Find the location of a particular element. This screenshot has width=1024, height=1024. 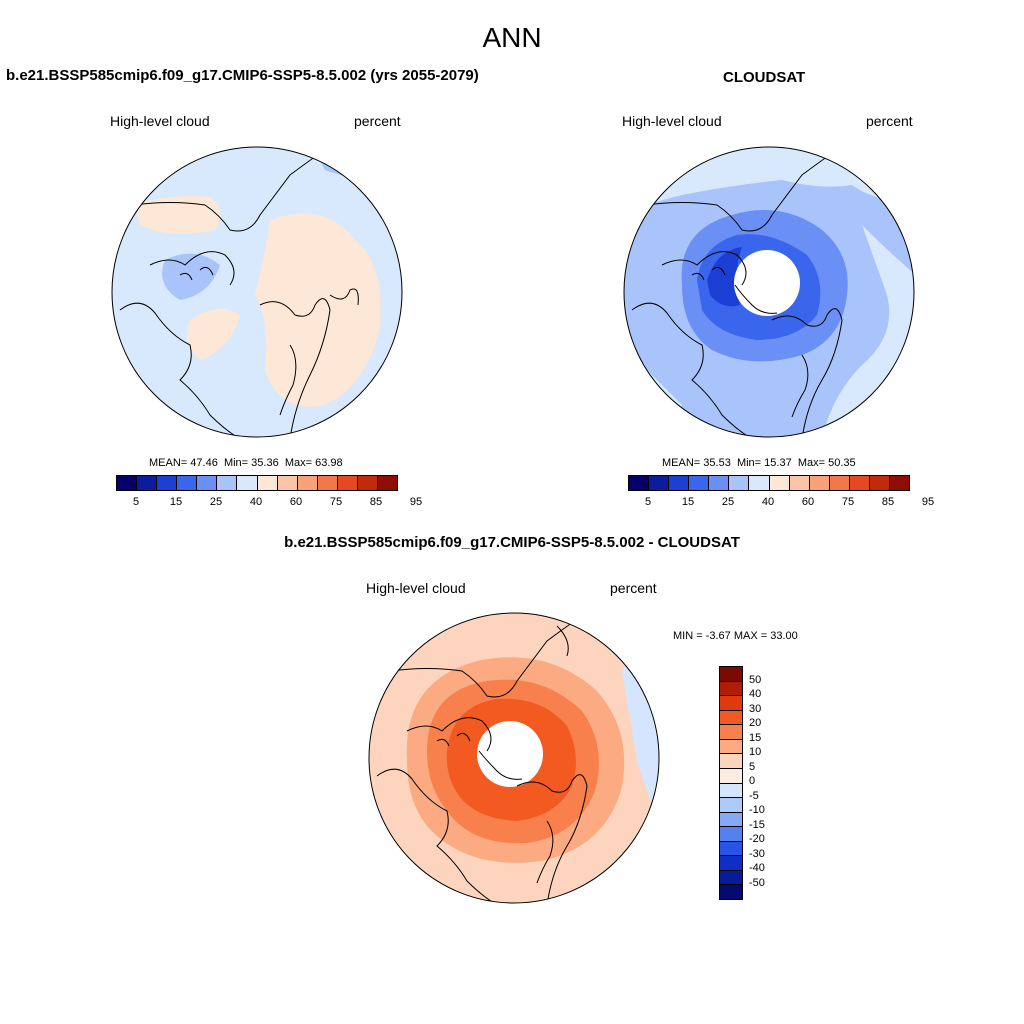

panel1-polar-map is located at coordinates (257, 292).